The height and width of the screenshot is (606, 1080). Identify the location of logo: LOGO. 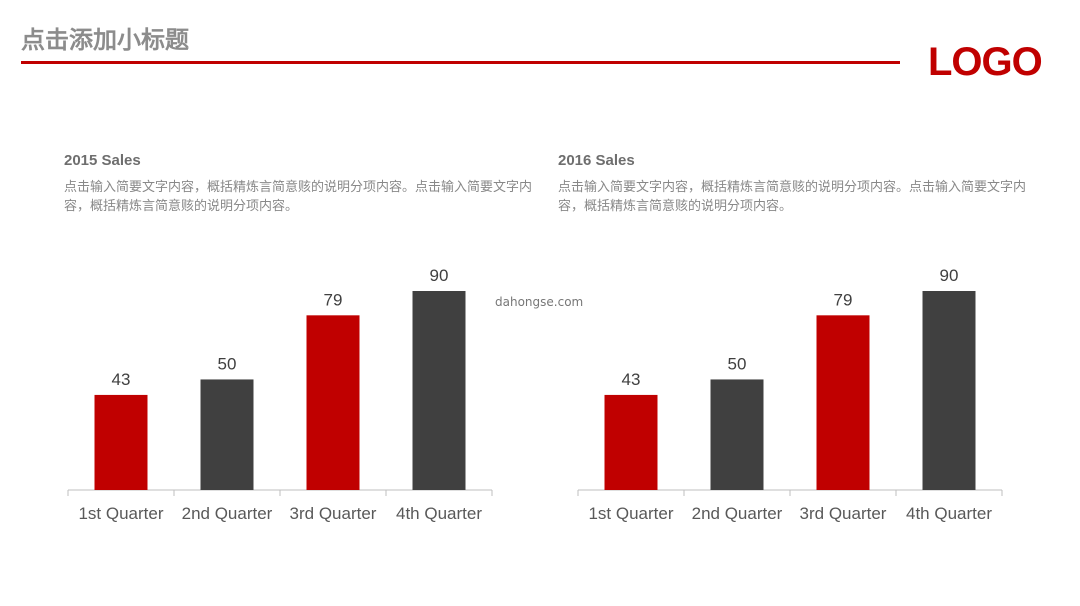
(985, 62).